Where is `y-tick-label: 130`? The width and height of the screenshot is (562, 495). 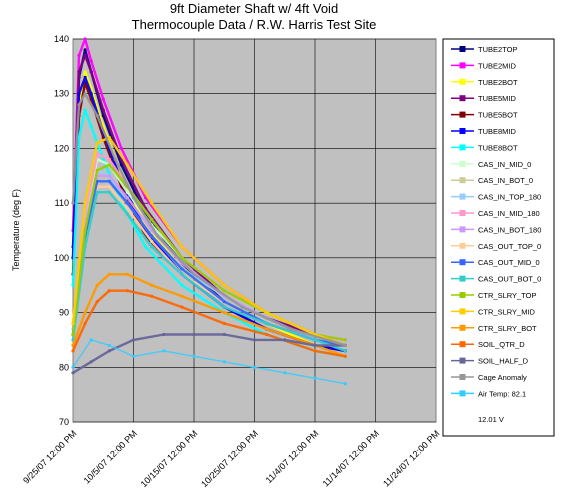
y-tick-label: 130 is located at coordinates (61, 94).